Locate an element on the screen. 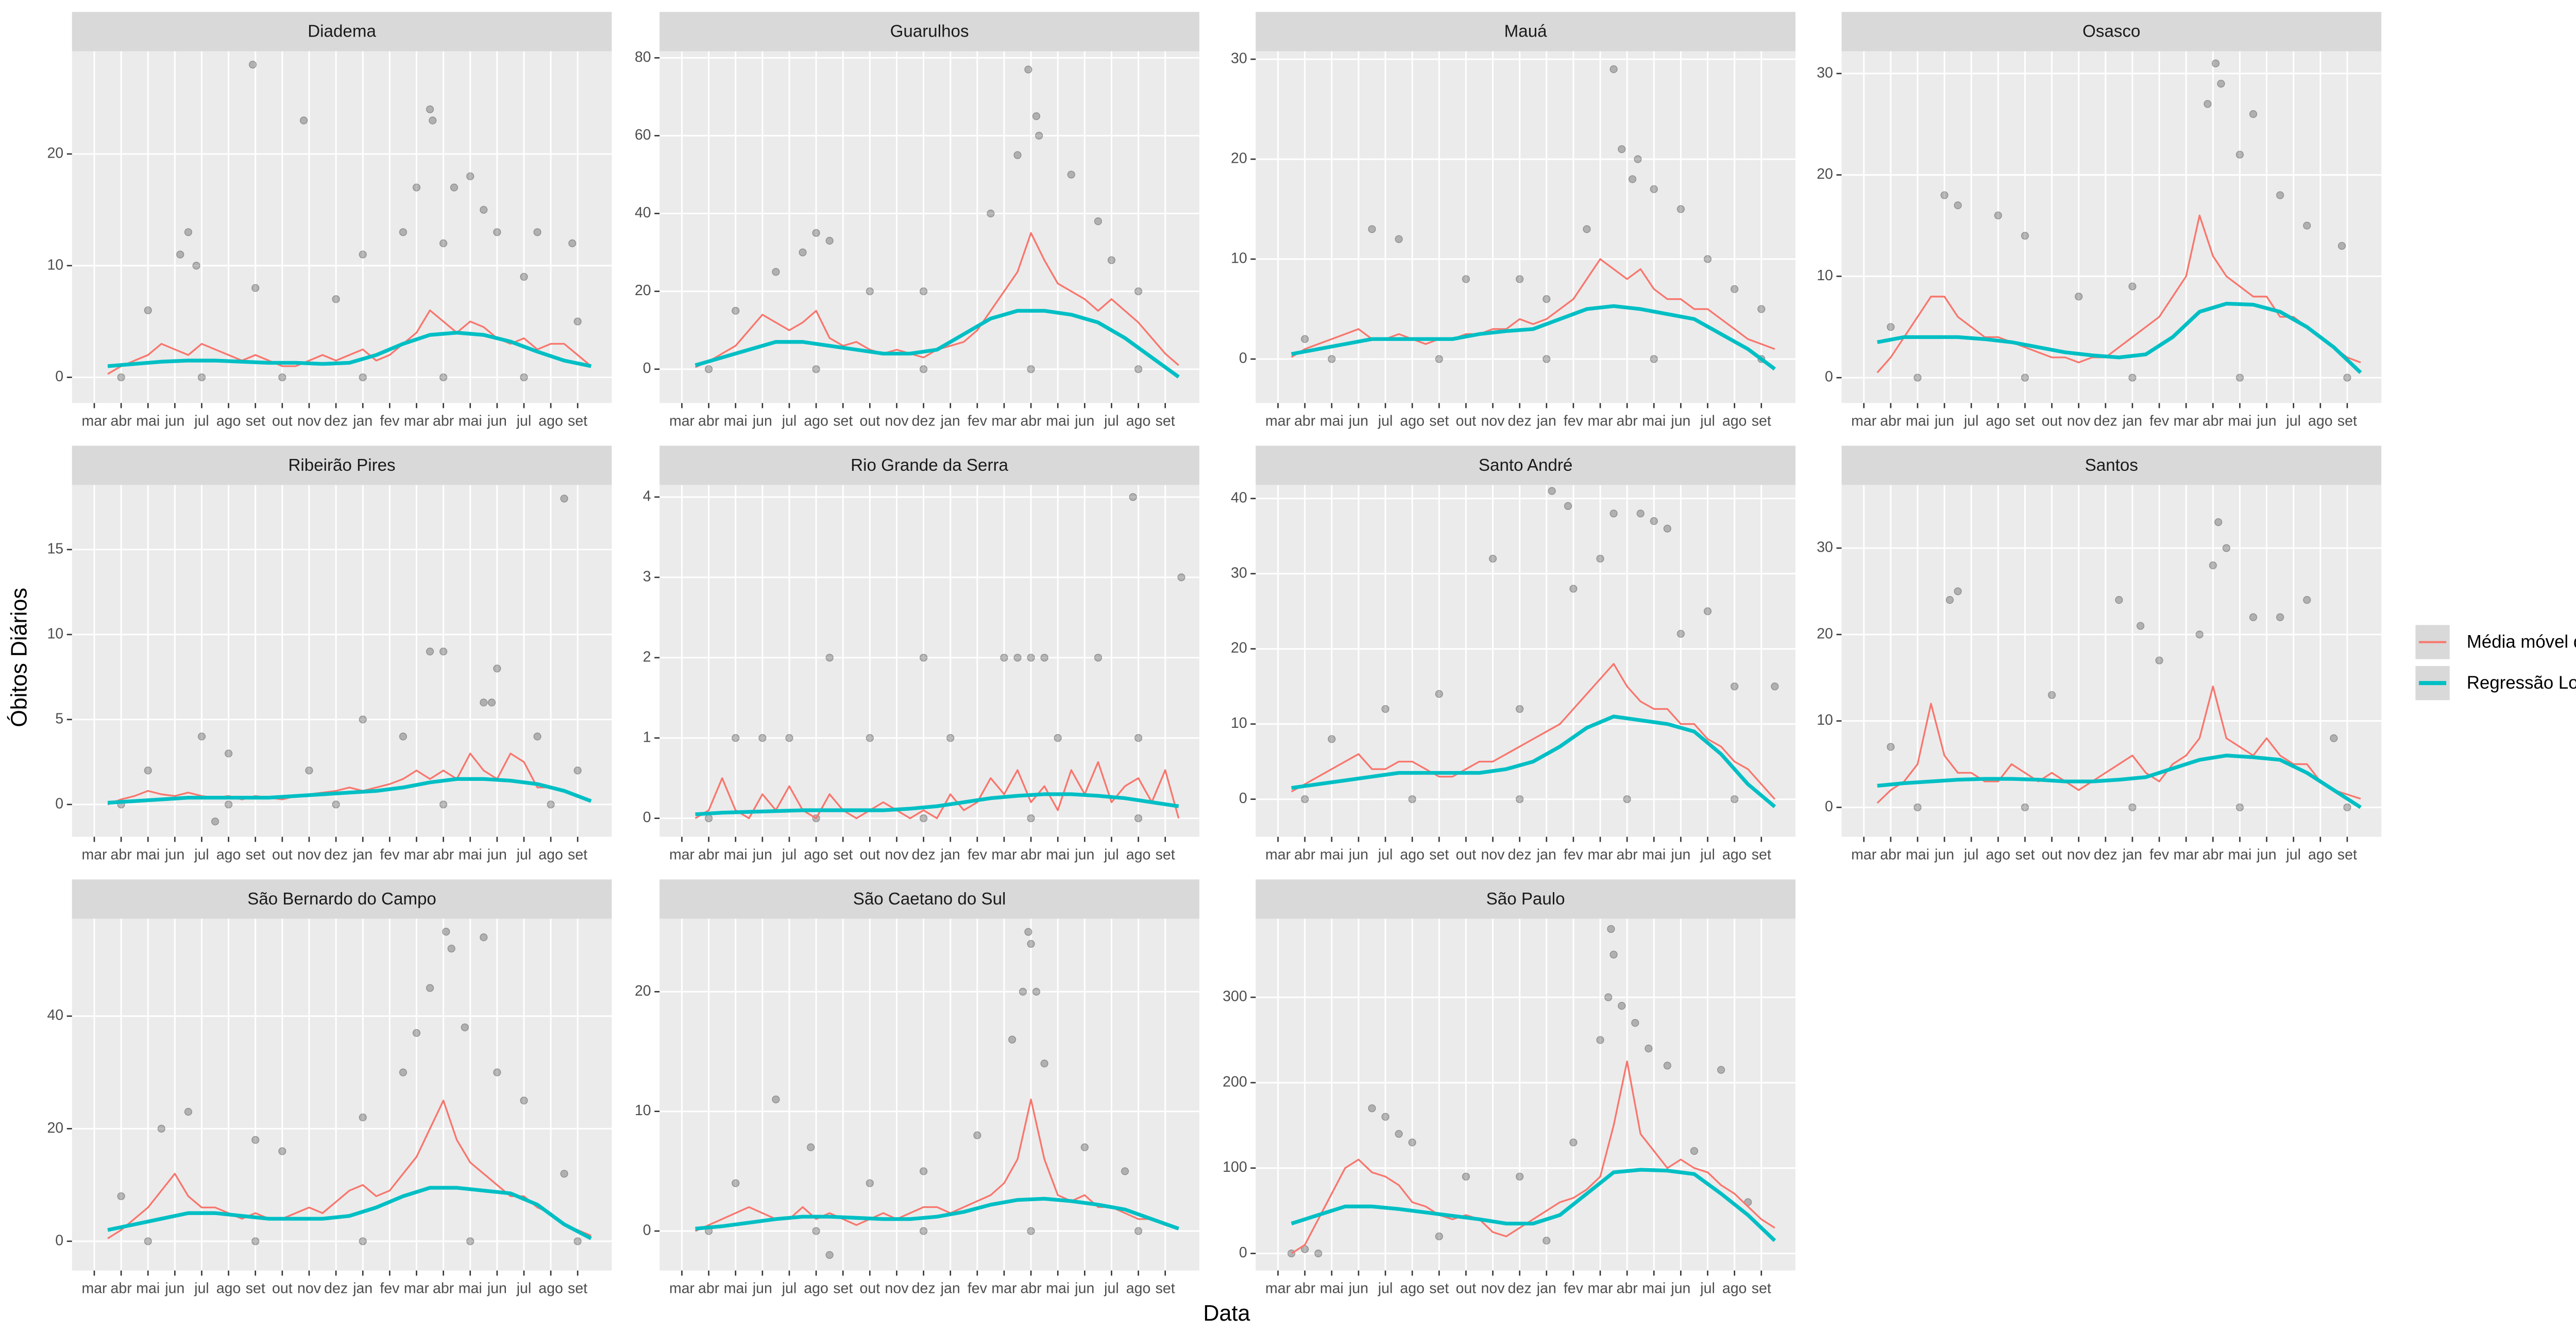 This screenshot has width=2576, height=1332. y-tick-label: 0 is located at coordinates (1243, 798).